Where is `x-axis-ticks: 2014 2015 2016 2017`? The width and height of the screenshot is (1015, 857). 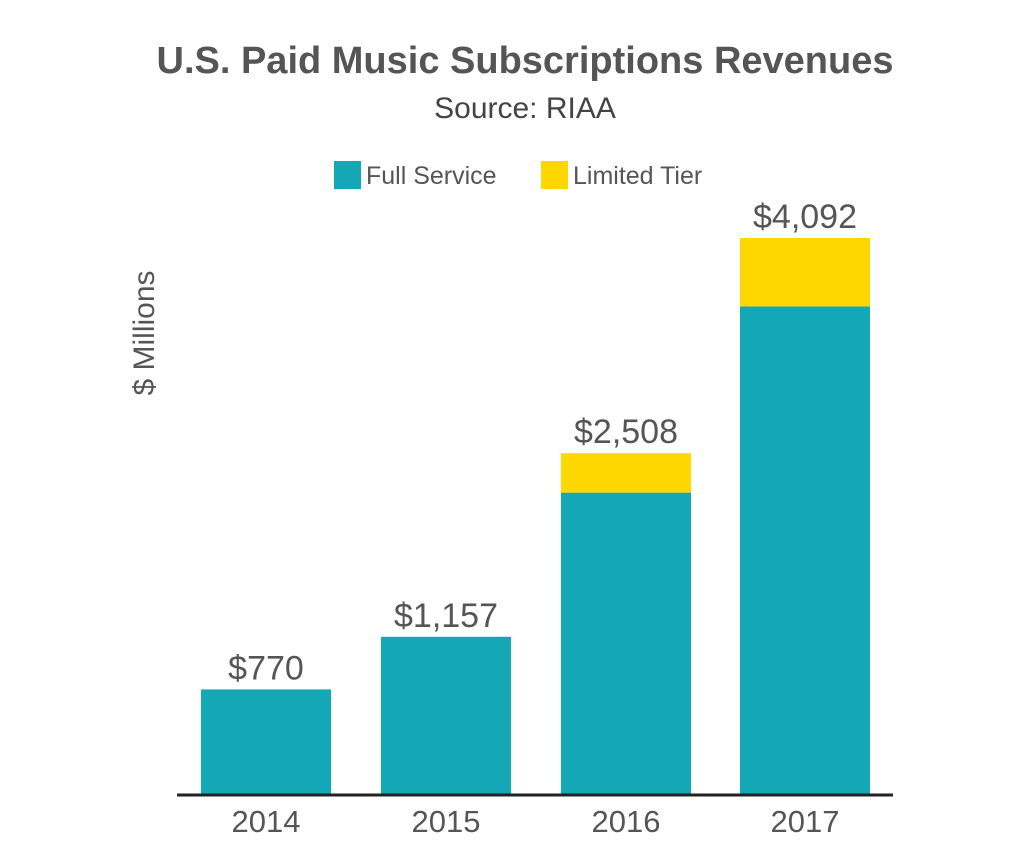 x-axis-ticks: 2014 2015 2016 2017 is located at coordinates (536, 821).